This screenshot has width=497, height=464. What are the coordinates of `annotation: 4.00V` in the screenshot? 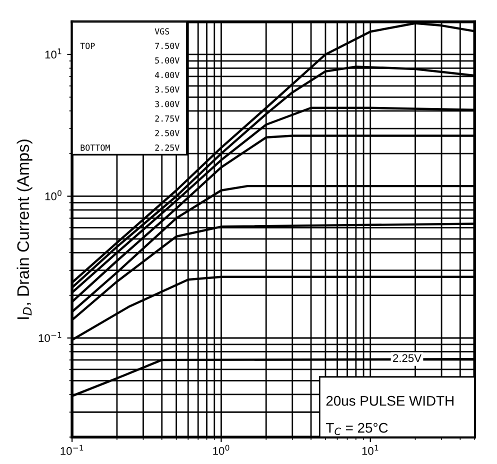 It's located at (167, 75).